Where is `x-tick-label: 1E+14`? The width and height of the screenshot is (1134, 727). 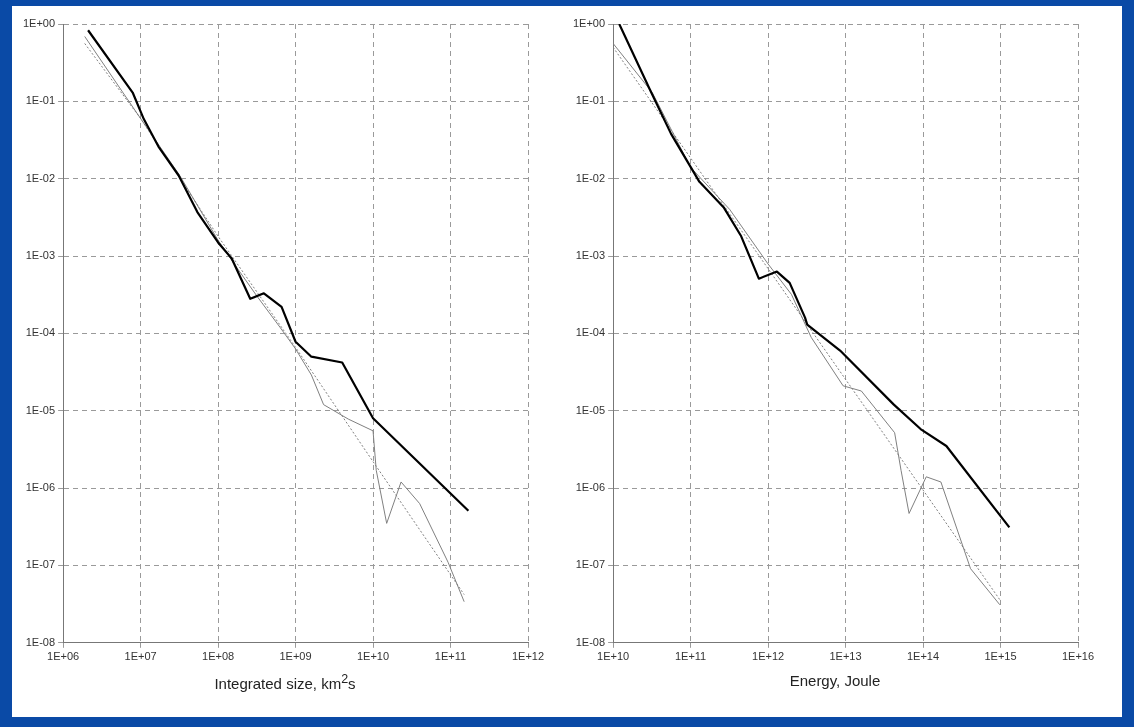 x-tick-label: 1E+14 is located at coordinates (923, 656).